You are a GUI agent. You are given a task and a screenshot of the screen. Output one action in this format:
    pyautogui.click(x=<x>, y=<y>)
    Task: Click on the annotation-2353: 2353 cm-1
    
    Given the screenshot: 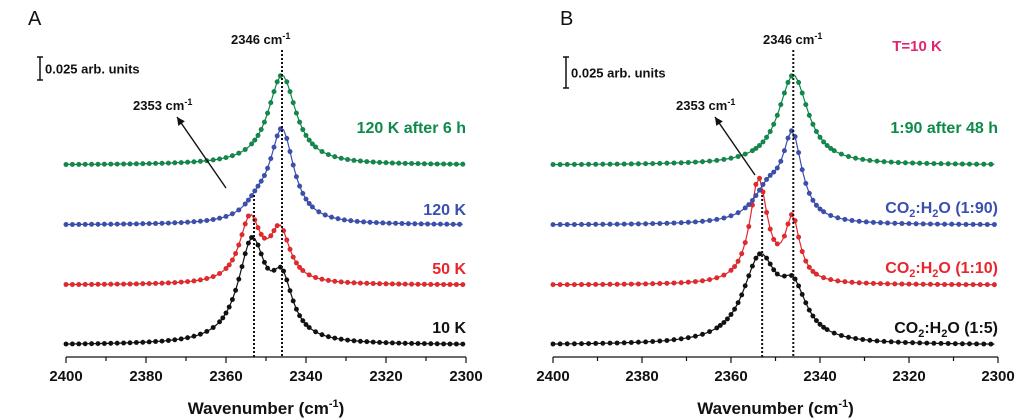 What is the action you would take?
    pyautogui.click(x=162, y=105)
    